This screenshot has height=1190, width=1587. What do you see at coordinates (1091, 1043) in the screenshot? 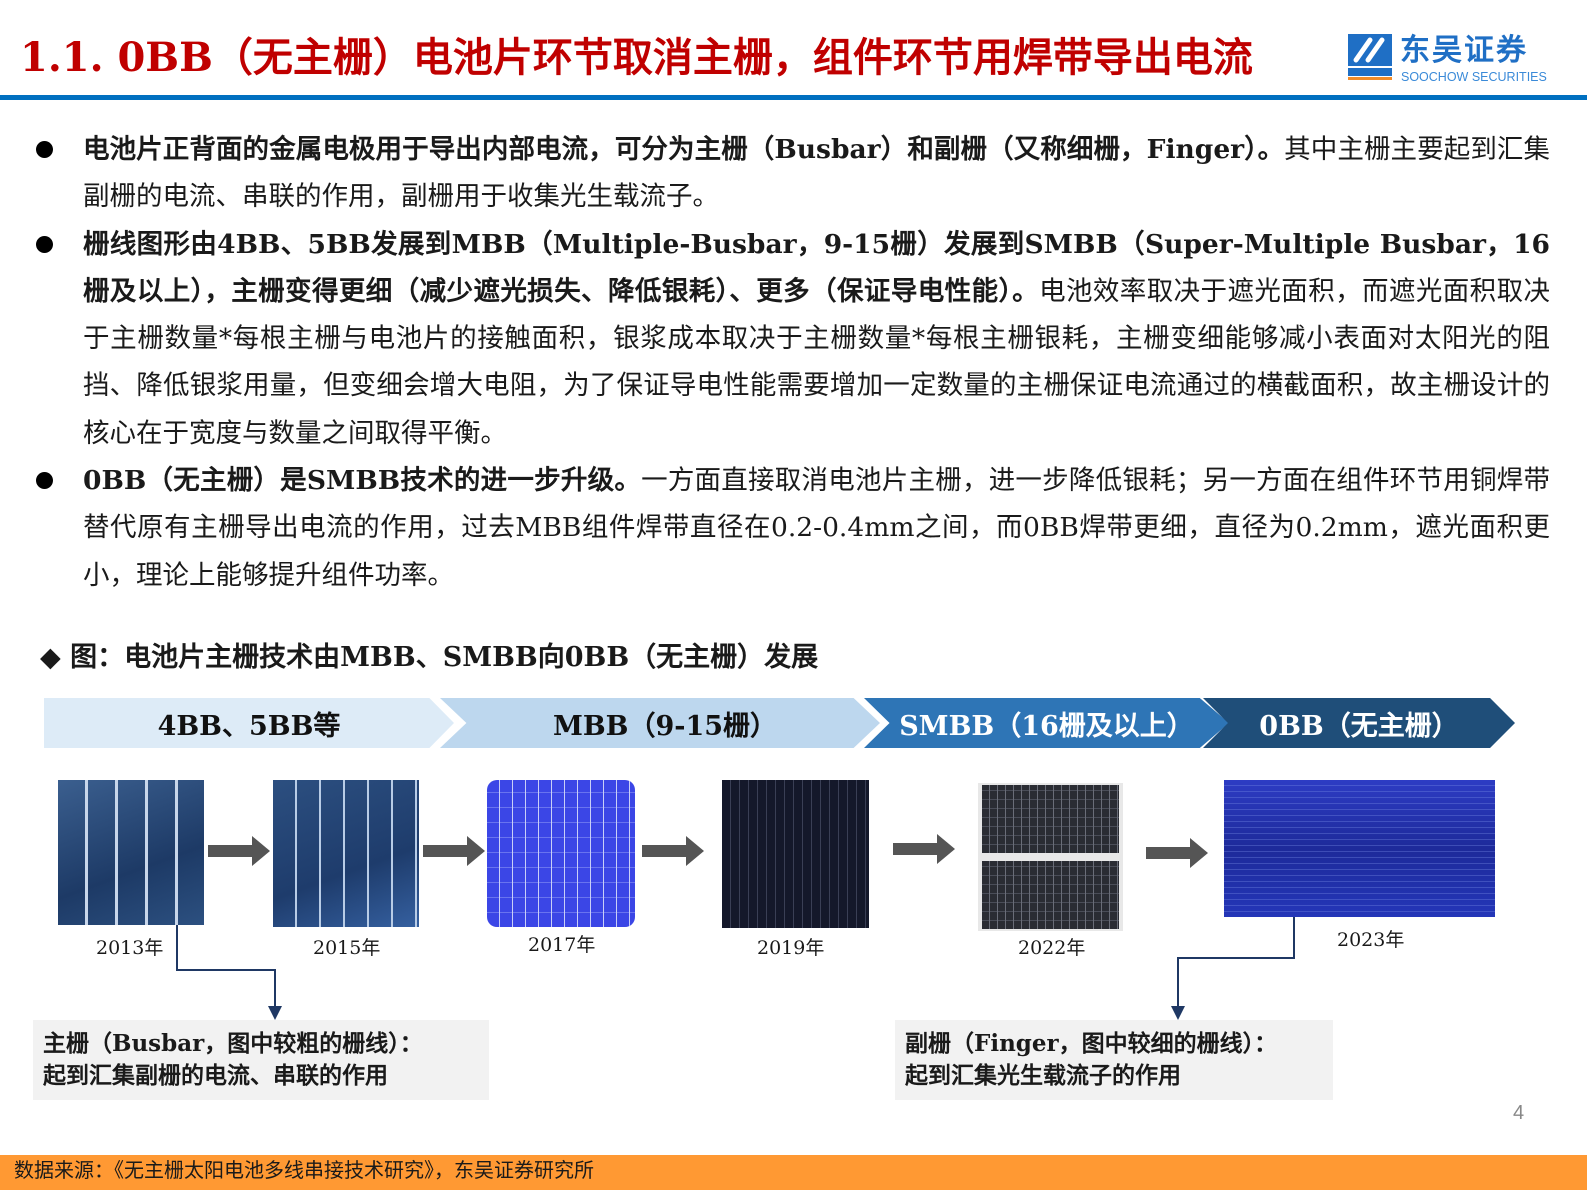
I see `callout-line: 副栅（Finger，图中较细的栅线）：` at bounding box center [1091, 1043].